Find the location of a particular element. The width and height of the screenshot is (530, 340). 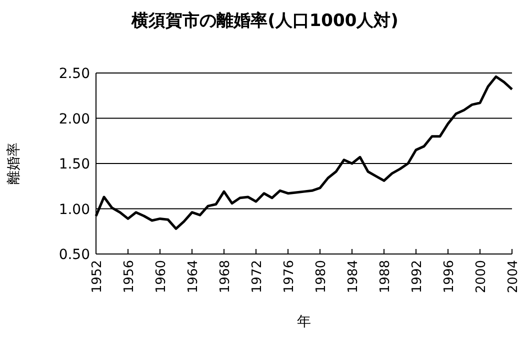

y-tick-label: 1.00 is located at coordinates (74, 210).